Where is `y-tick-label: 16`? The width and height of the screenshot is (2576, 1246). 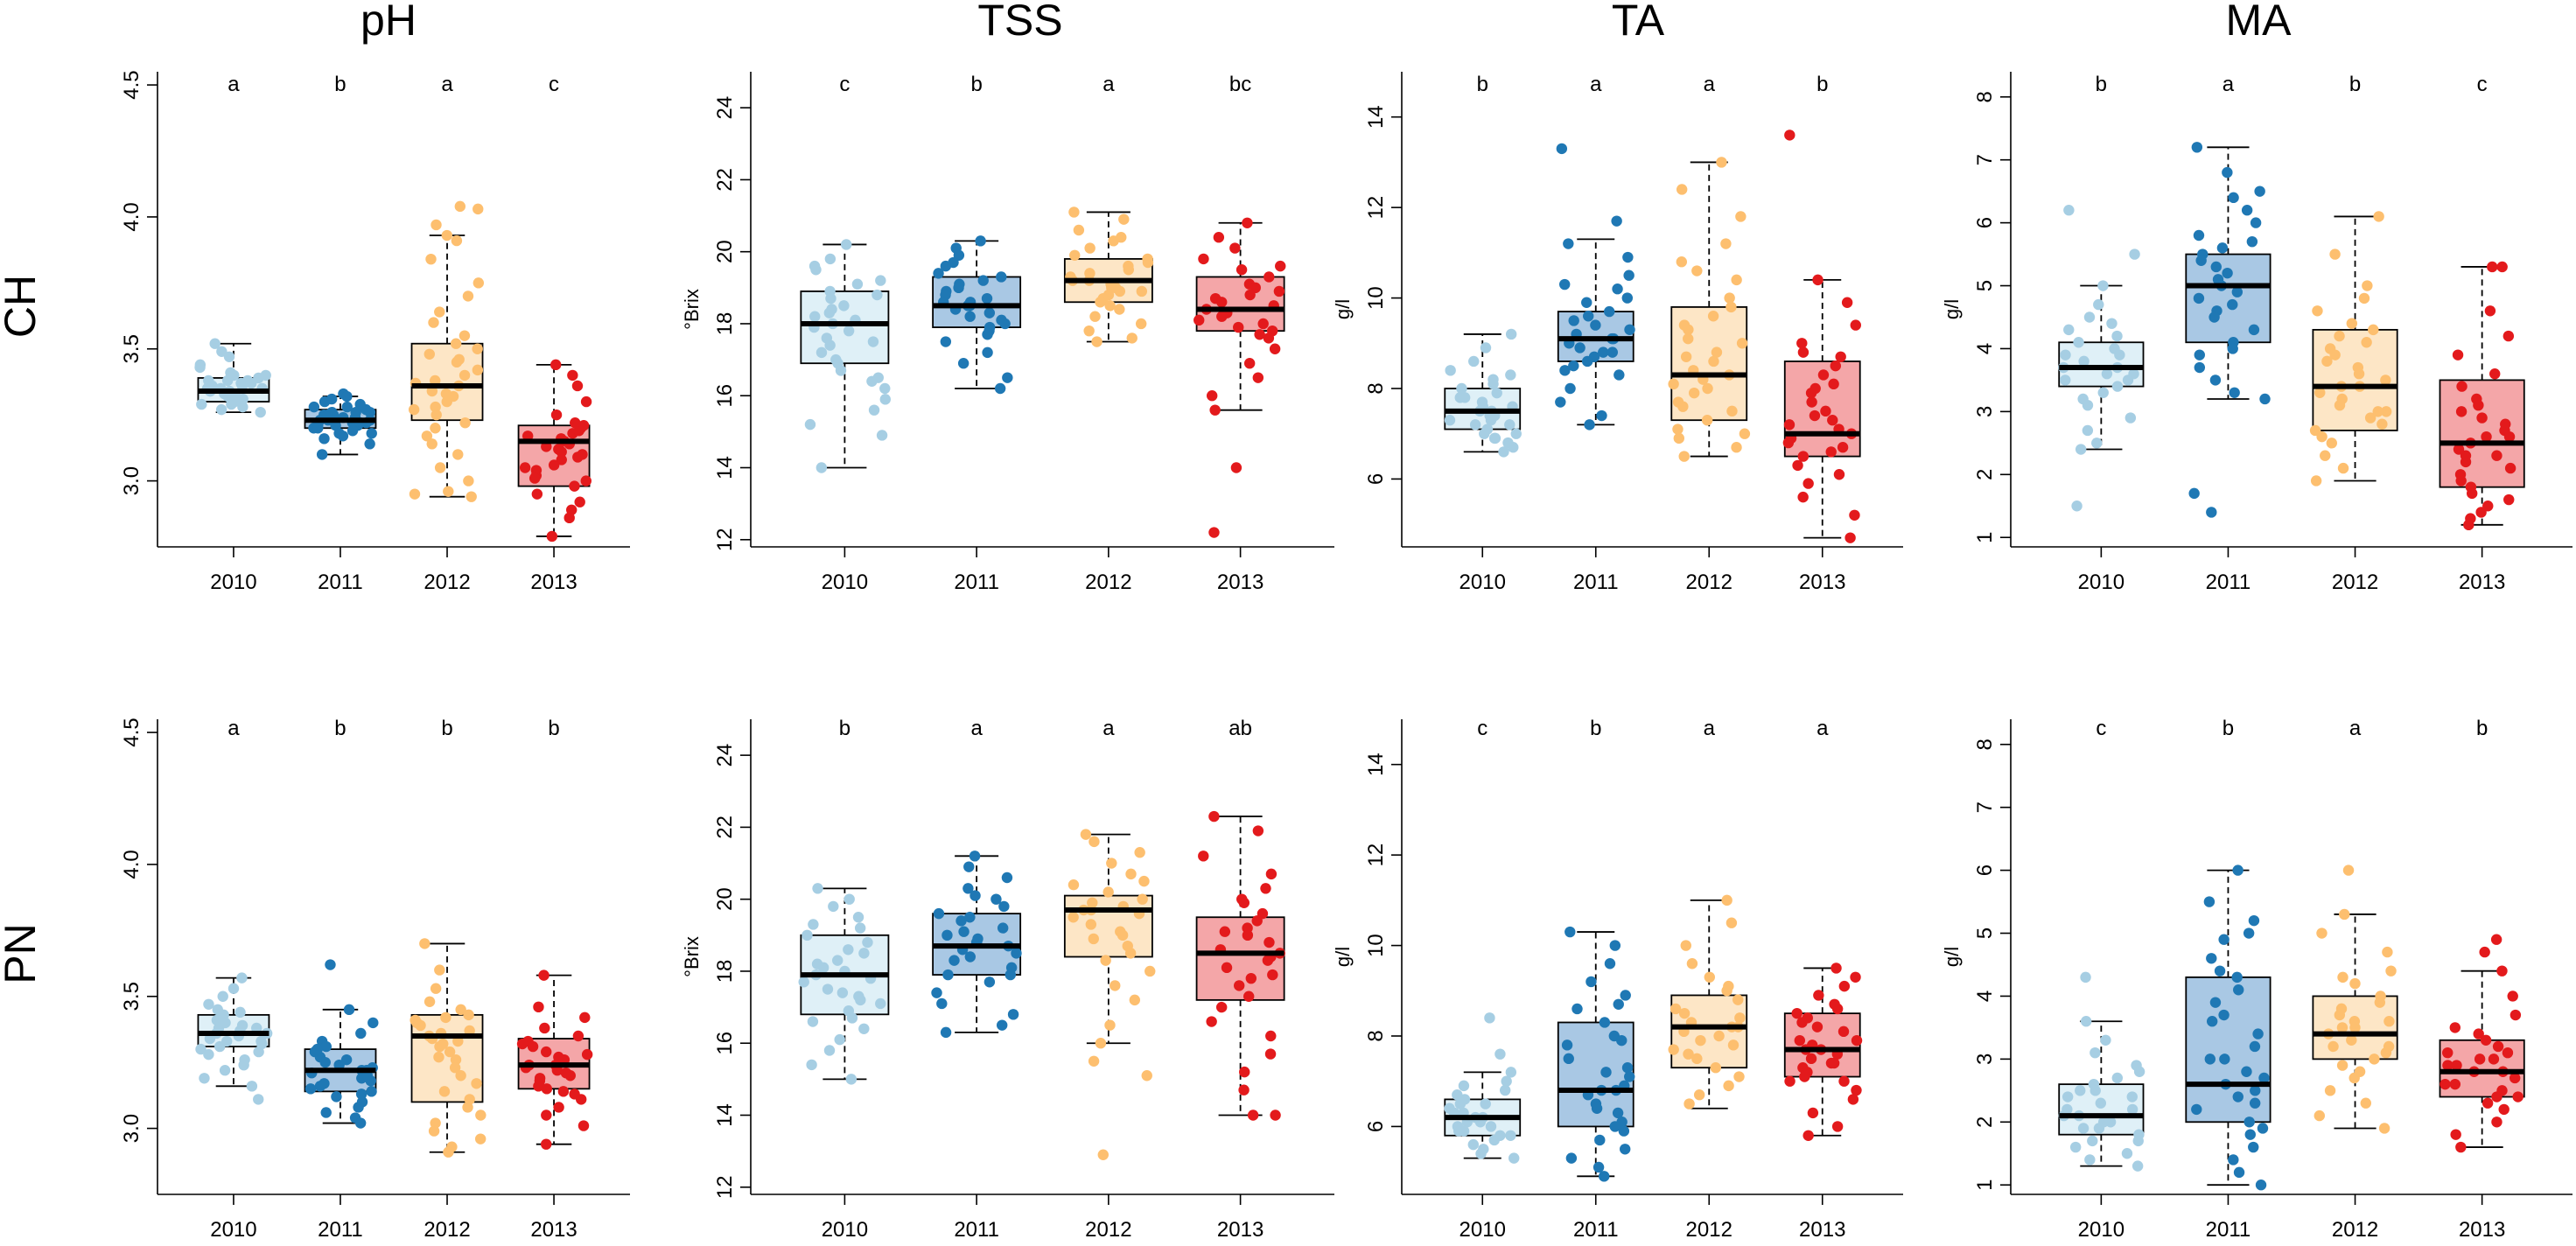
y-tick-label: 16 is located at coordinates (725, 396).